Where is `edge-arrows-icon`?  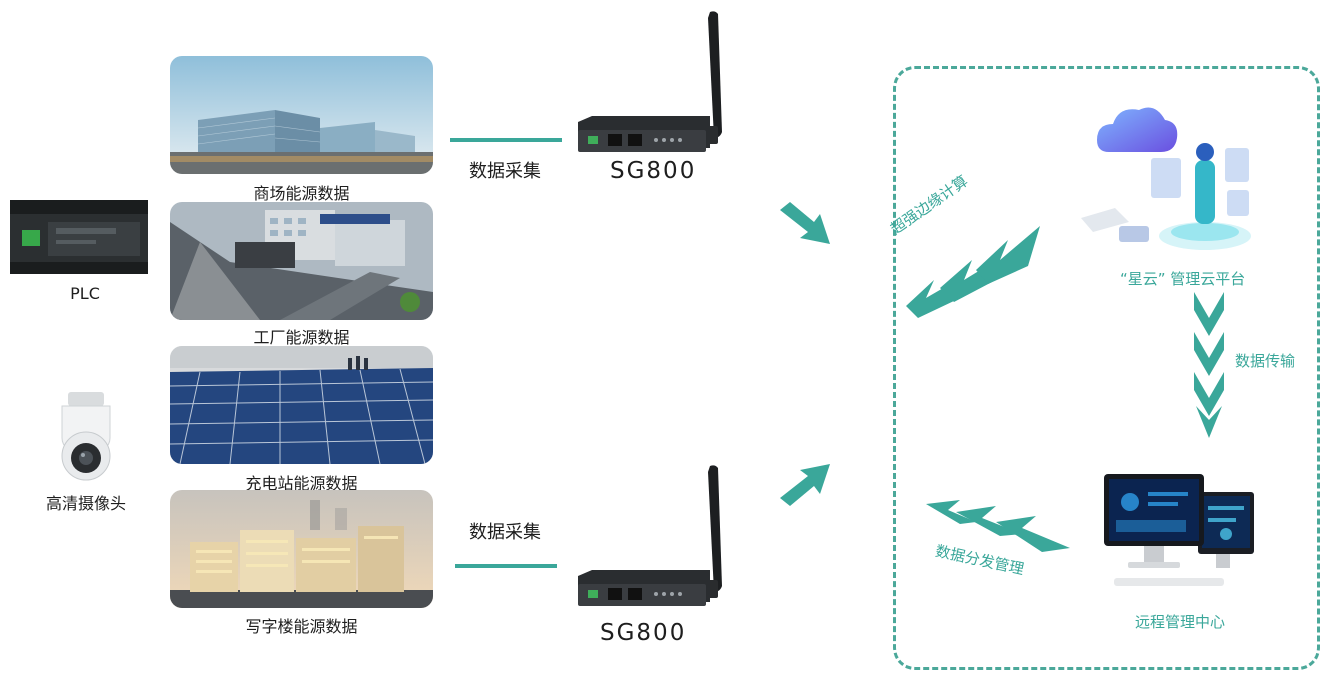 edge-arrows-icon is located at coordinates (973, 270).